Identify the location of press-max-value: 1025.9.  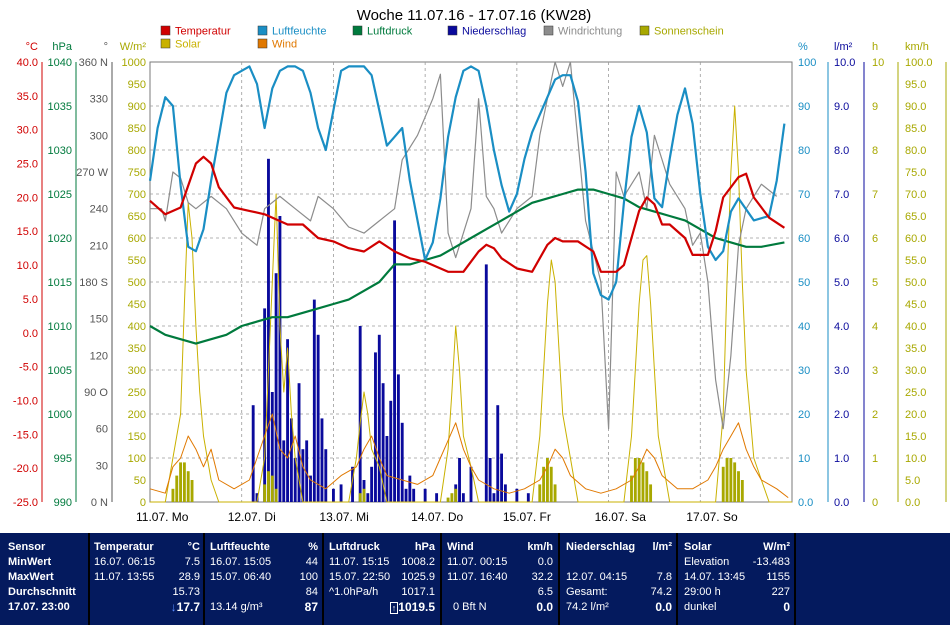
(418, 577).